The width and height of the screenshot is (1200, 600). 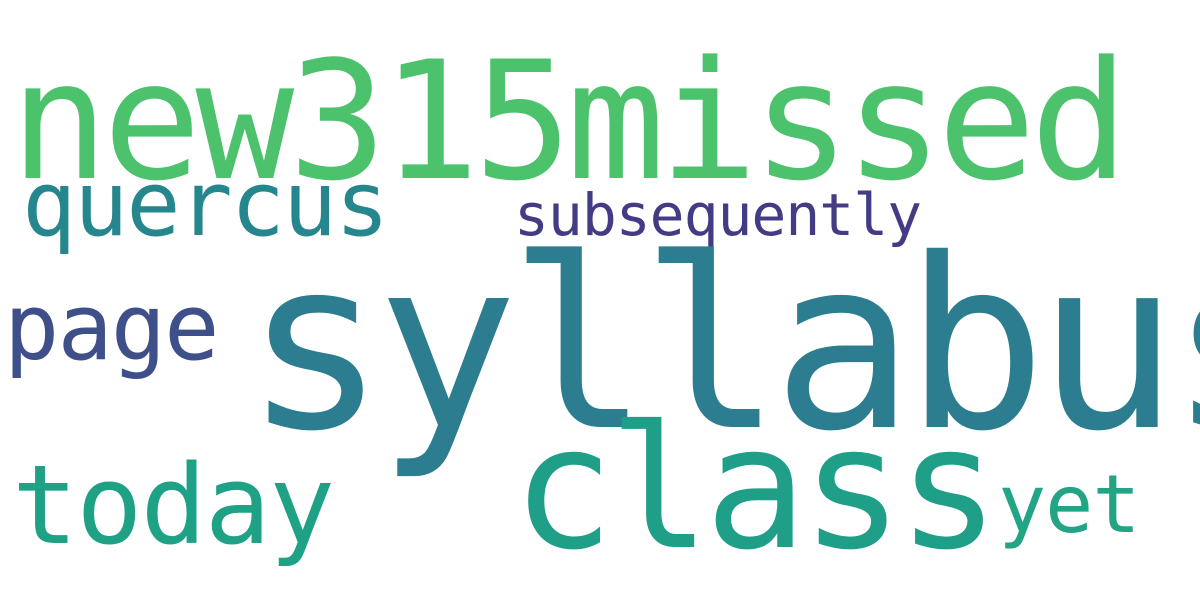 I want to click on word-class: class, so click(x=756, y=489).